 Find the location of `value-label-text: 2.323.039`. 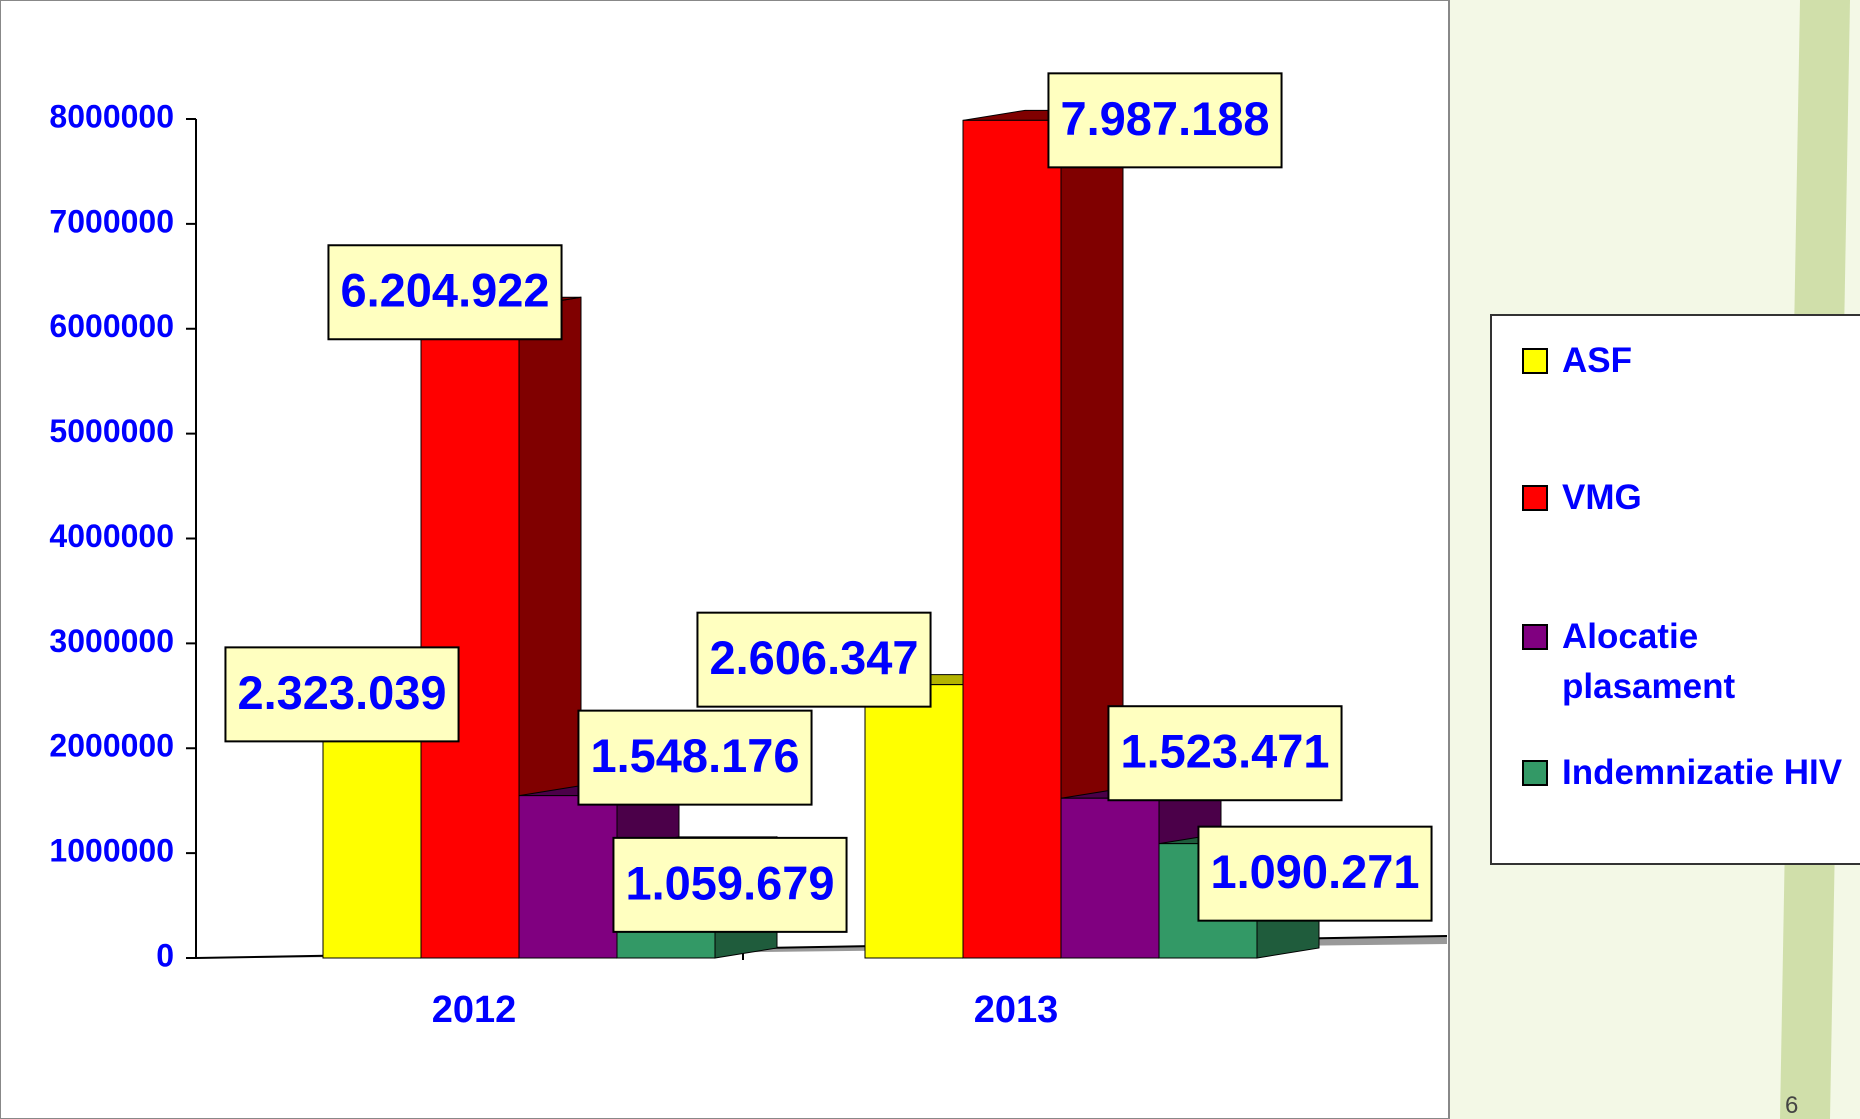

value-label-text: 2.323.039 is located at coordinates (341, 692).